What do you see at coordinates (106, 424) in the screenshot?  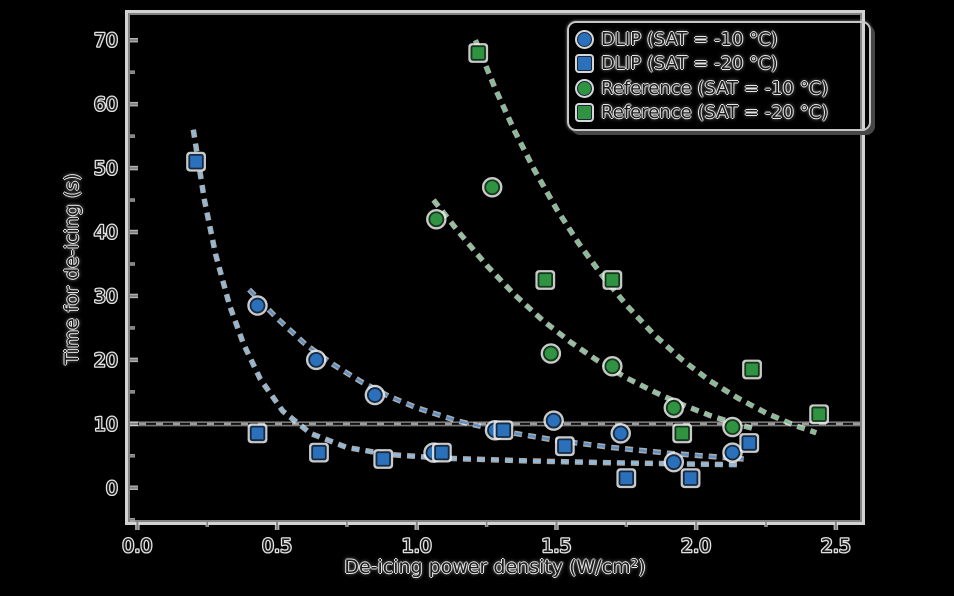 I see `y-tick-label: 10` at bounding box center [106, 424].